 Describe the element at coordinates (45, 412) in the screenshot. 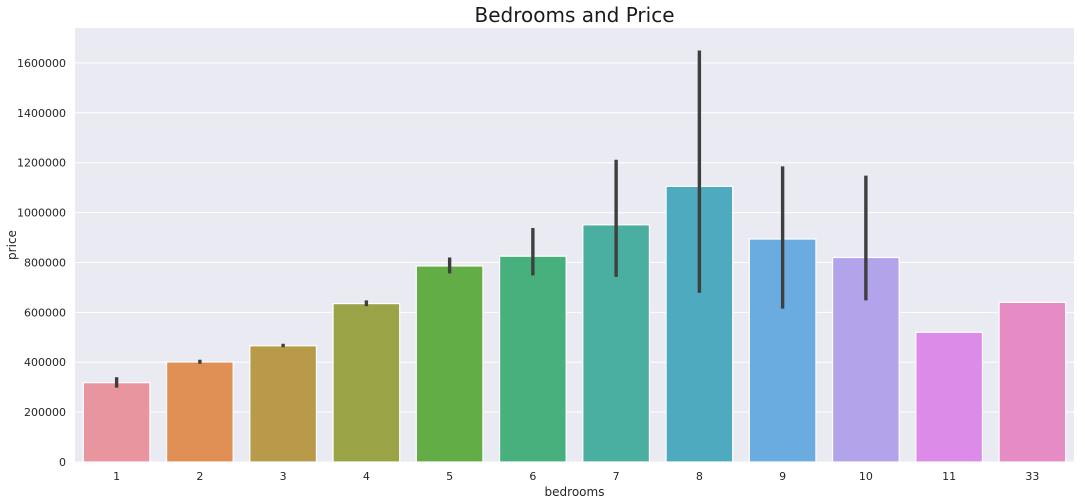

I see `y-tick-label: 200000` at that location.